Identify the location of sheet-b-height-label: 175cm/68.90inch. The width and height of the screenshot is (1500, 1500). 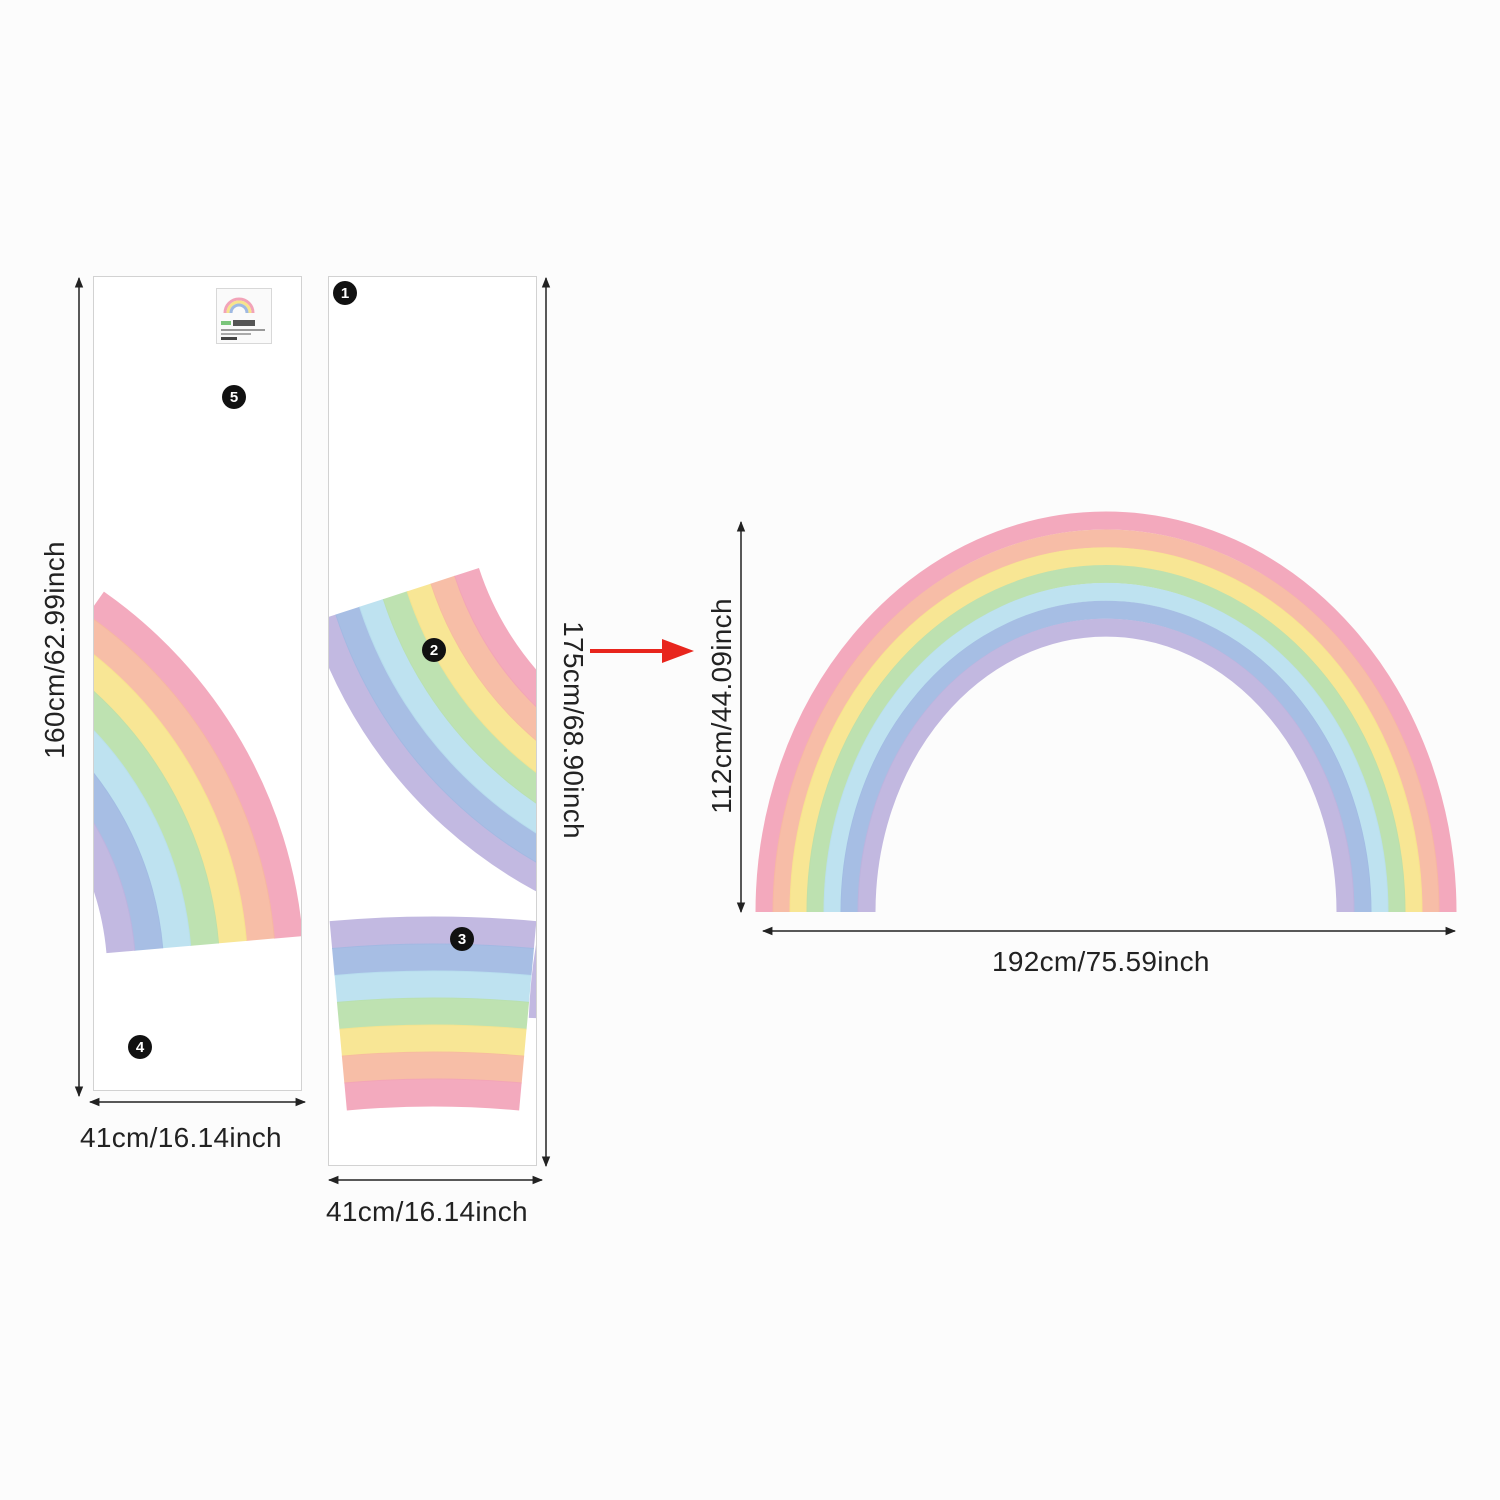
(573, 730).